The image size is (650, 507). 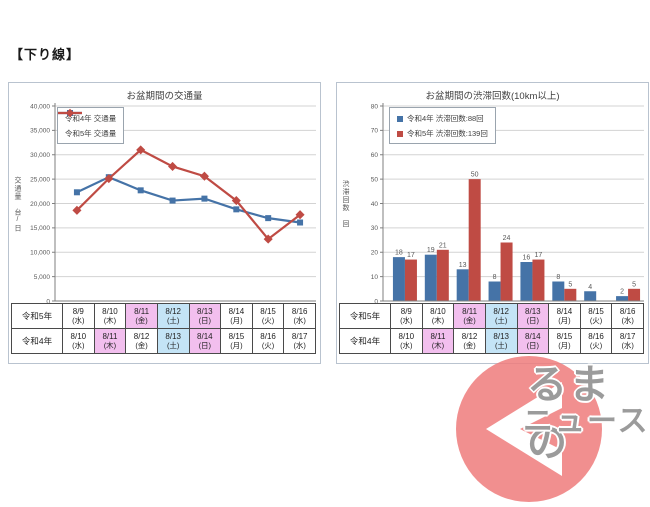 I want to click on legend-item-reiwa5: 令和5年 渋滞回数:139回, so click(x=442, y=133).